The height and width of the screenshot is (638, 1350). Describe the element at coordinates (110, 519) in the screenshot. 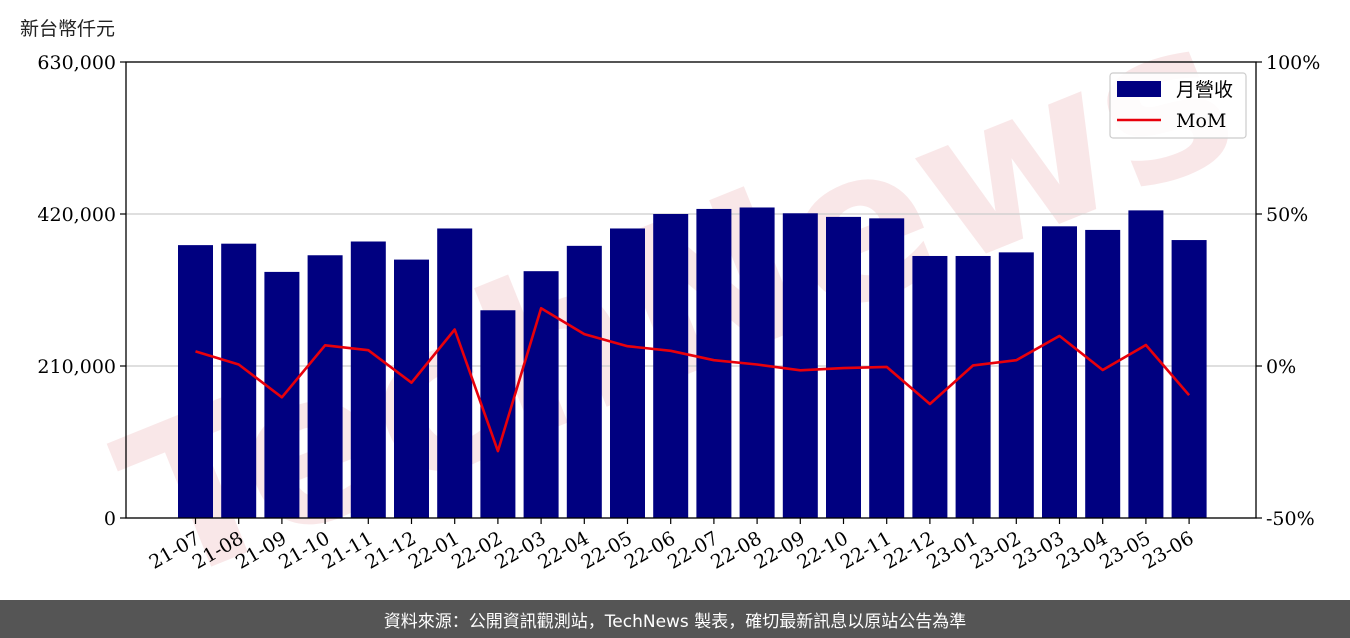

I see `y-left-tick-label: 0` at that location.